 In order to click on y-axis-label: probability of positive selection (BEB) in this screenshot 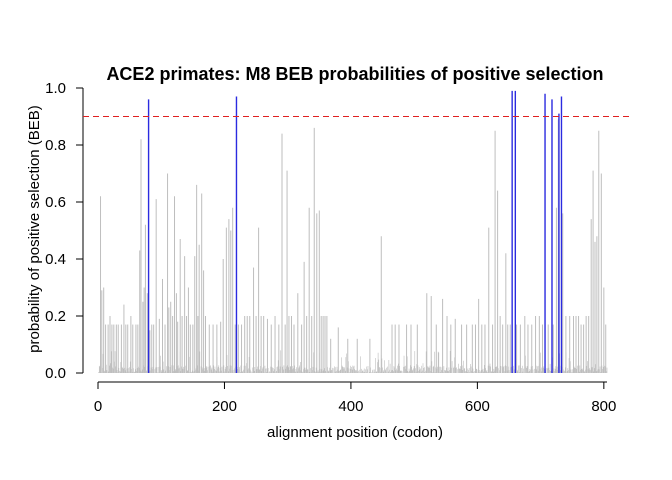, I will do `click(34, 229)`.